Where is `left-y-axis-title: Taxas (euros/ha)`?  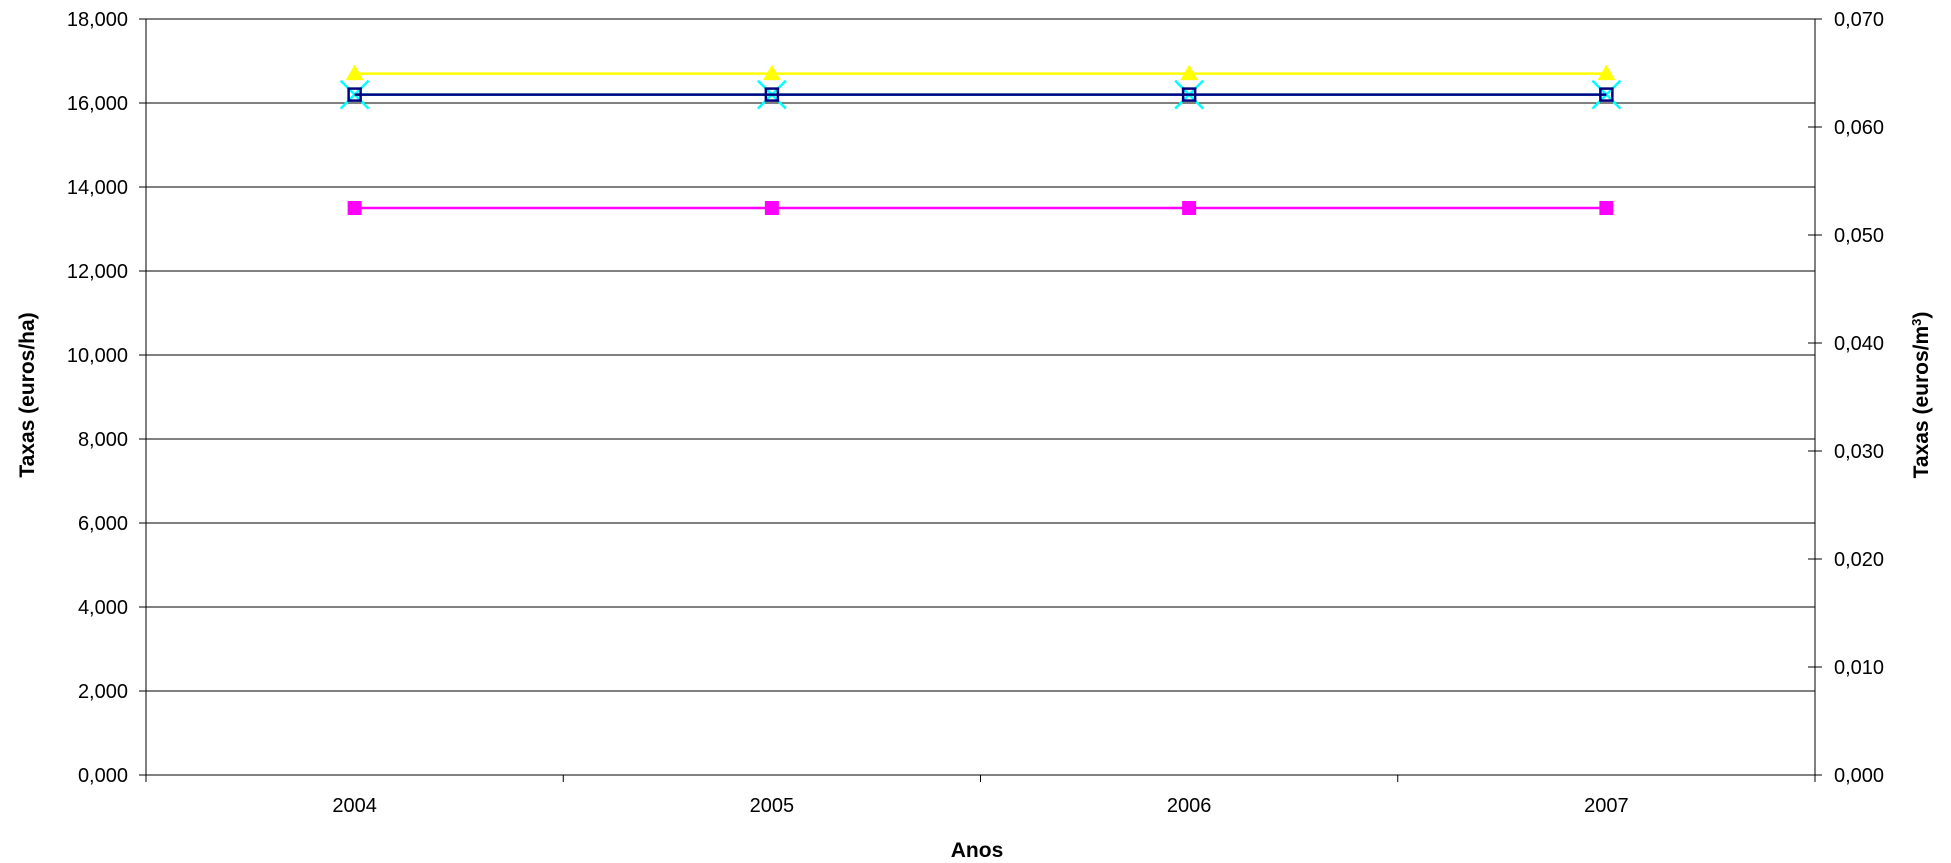 left-y-axis-title: Taxas (euros/ha) is located at coordinates (27, 394).